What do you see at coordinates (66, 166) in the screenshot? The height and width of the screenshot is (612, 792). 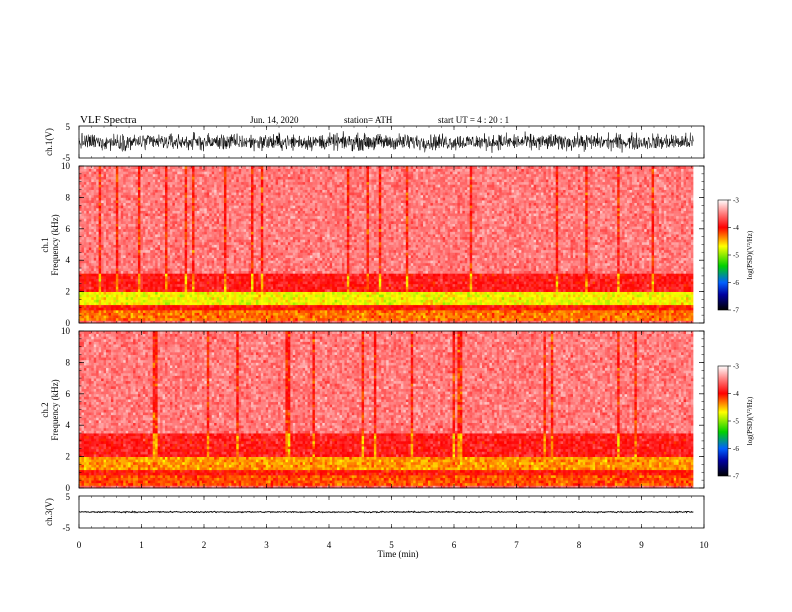 I see `ch1-spectrogram-ytick-5: 10` at bounding box center [66, 166].